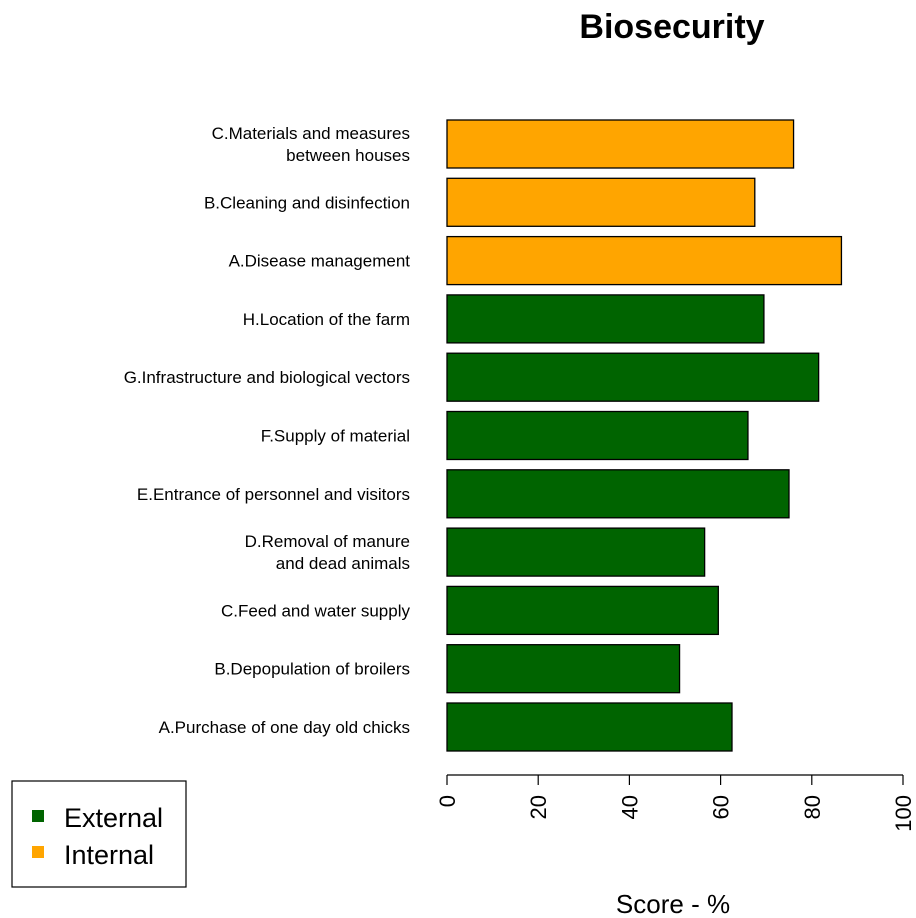  Describe the element at coordinates (267, 377) in the screenshot. I see `category-label-6: G.Infrastructure and biological vectors` at that location.